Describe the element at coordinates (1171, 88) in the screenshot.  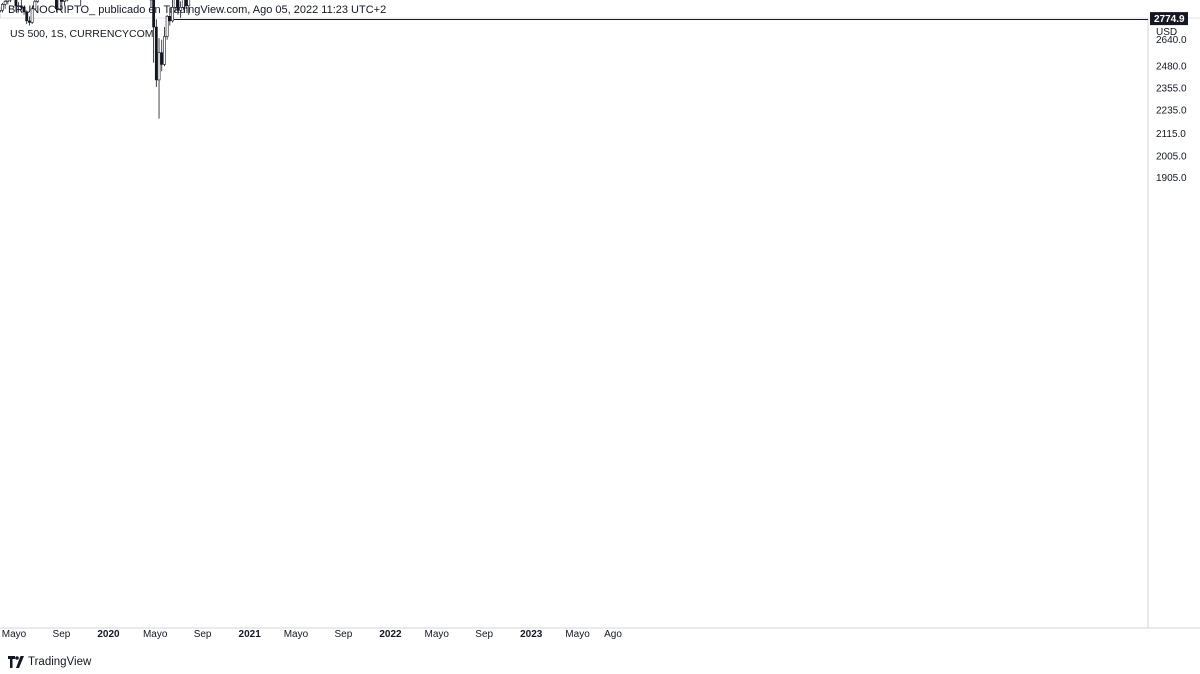
I see `price-tick-label: 2355.0` at that location.